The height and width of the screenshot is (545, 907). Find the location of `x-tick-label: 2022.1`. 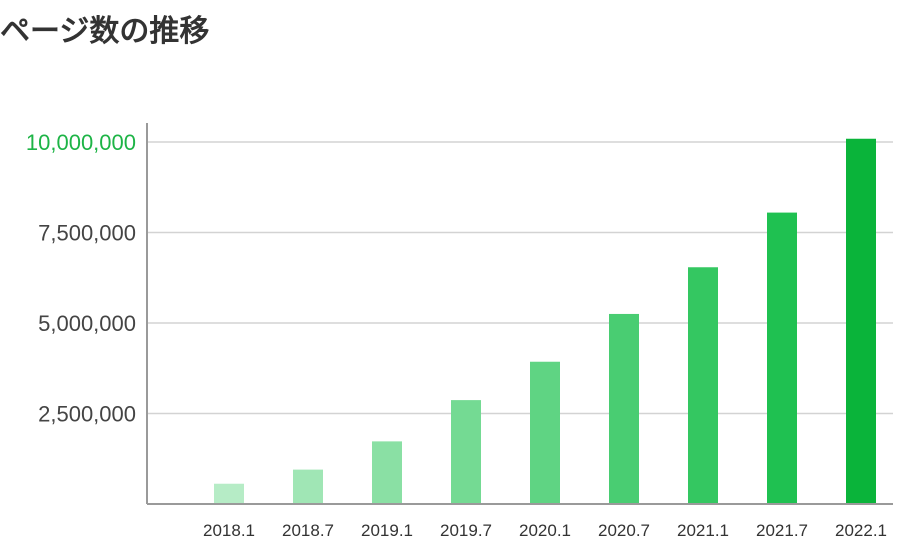

x-tick-label: 2022.1 is located at coordinates (861, 530).